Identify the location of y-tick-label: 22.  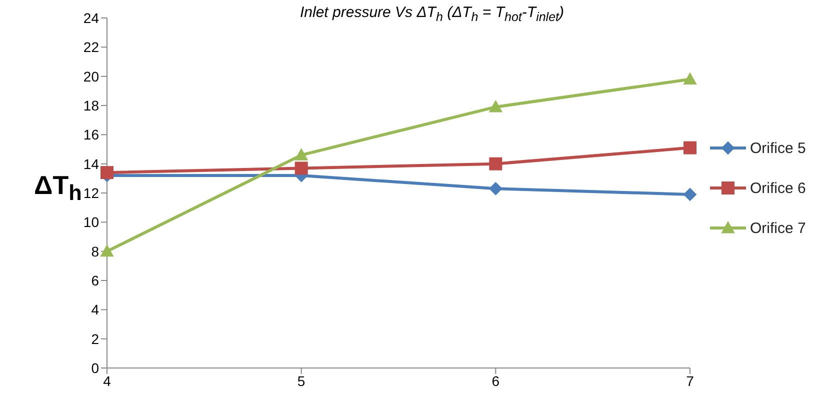
(91, 47).